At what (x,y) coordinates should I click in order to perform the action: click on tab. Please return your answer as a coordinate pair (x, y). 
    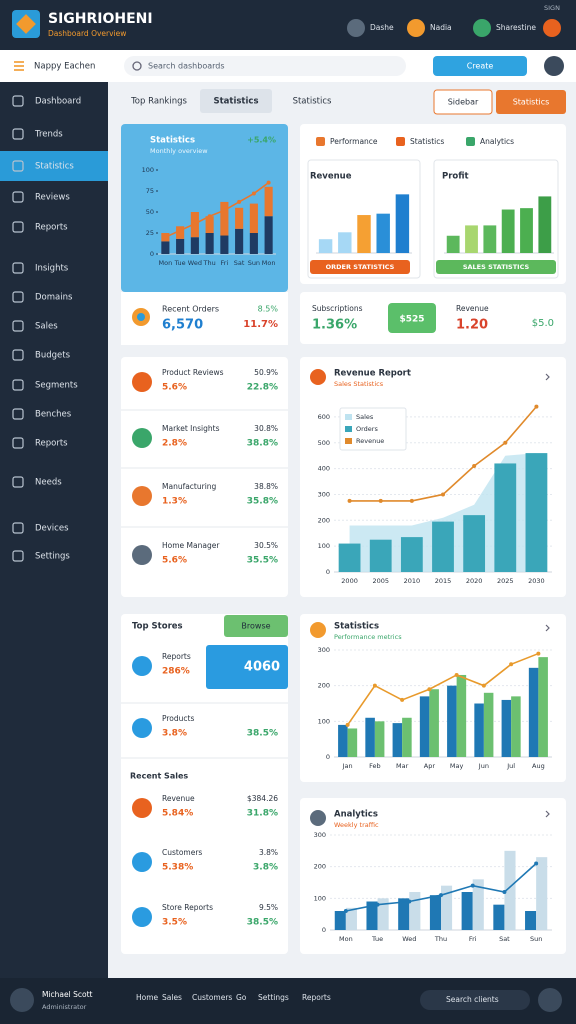
    Looking at the image, I should click on (159, 101).